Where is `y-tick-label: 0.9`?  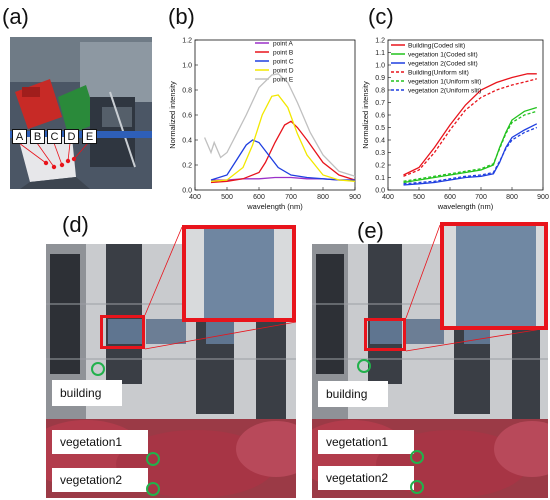
y-tick-label: 0.9 is located at coordinates (380, 78).